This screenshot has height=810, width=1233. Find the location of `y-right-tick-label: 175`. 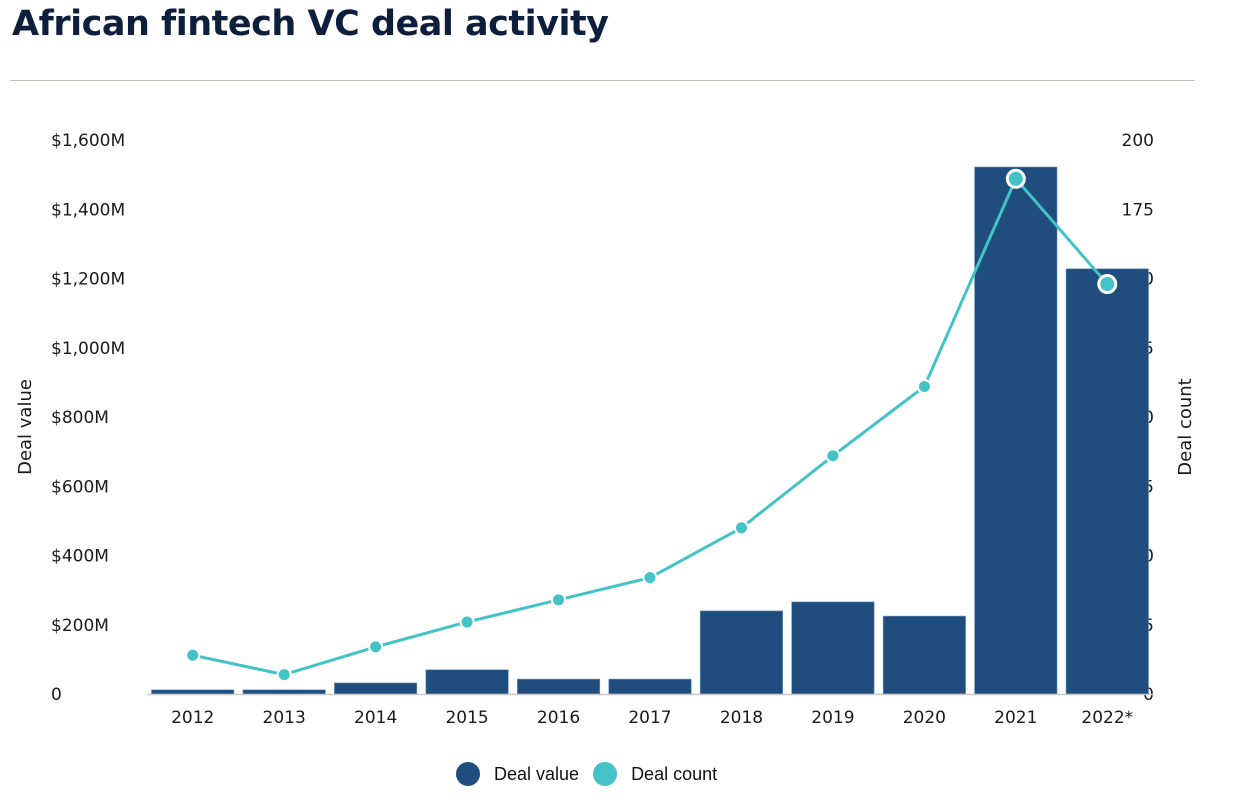

y-right-tick-label: 175 is located at coordinates (1138, 210).